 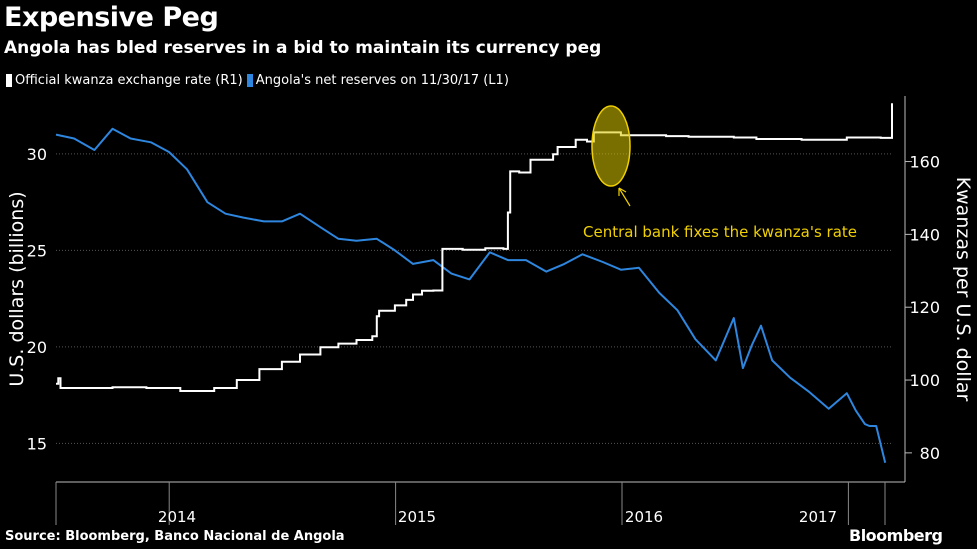 I want to click on x-tick-label: 2014, so click(x=177, y=517).